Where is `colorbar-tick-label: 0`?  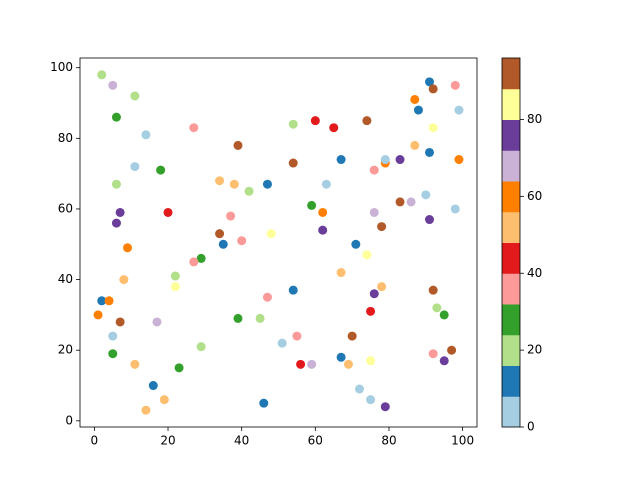
colorbar-tick-label: 0 is located at coordinates (531, 427).